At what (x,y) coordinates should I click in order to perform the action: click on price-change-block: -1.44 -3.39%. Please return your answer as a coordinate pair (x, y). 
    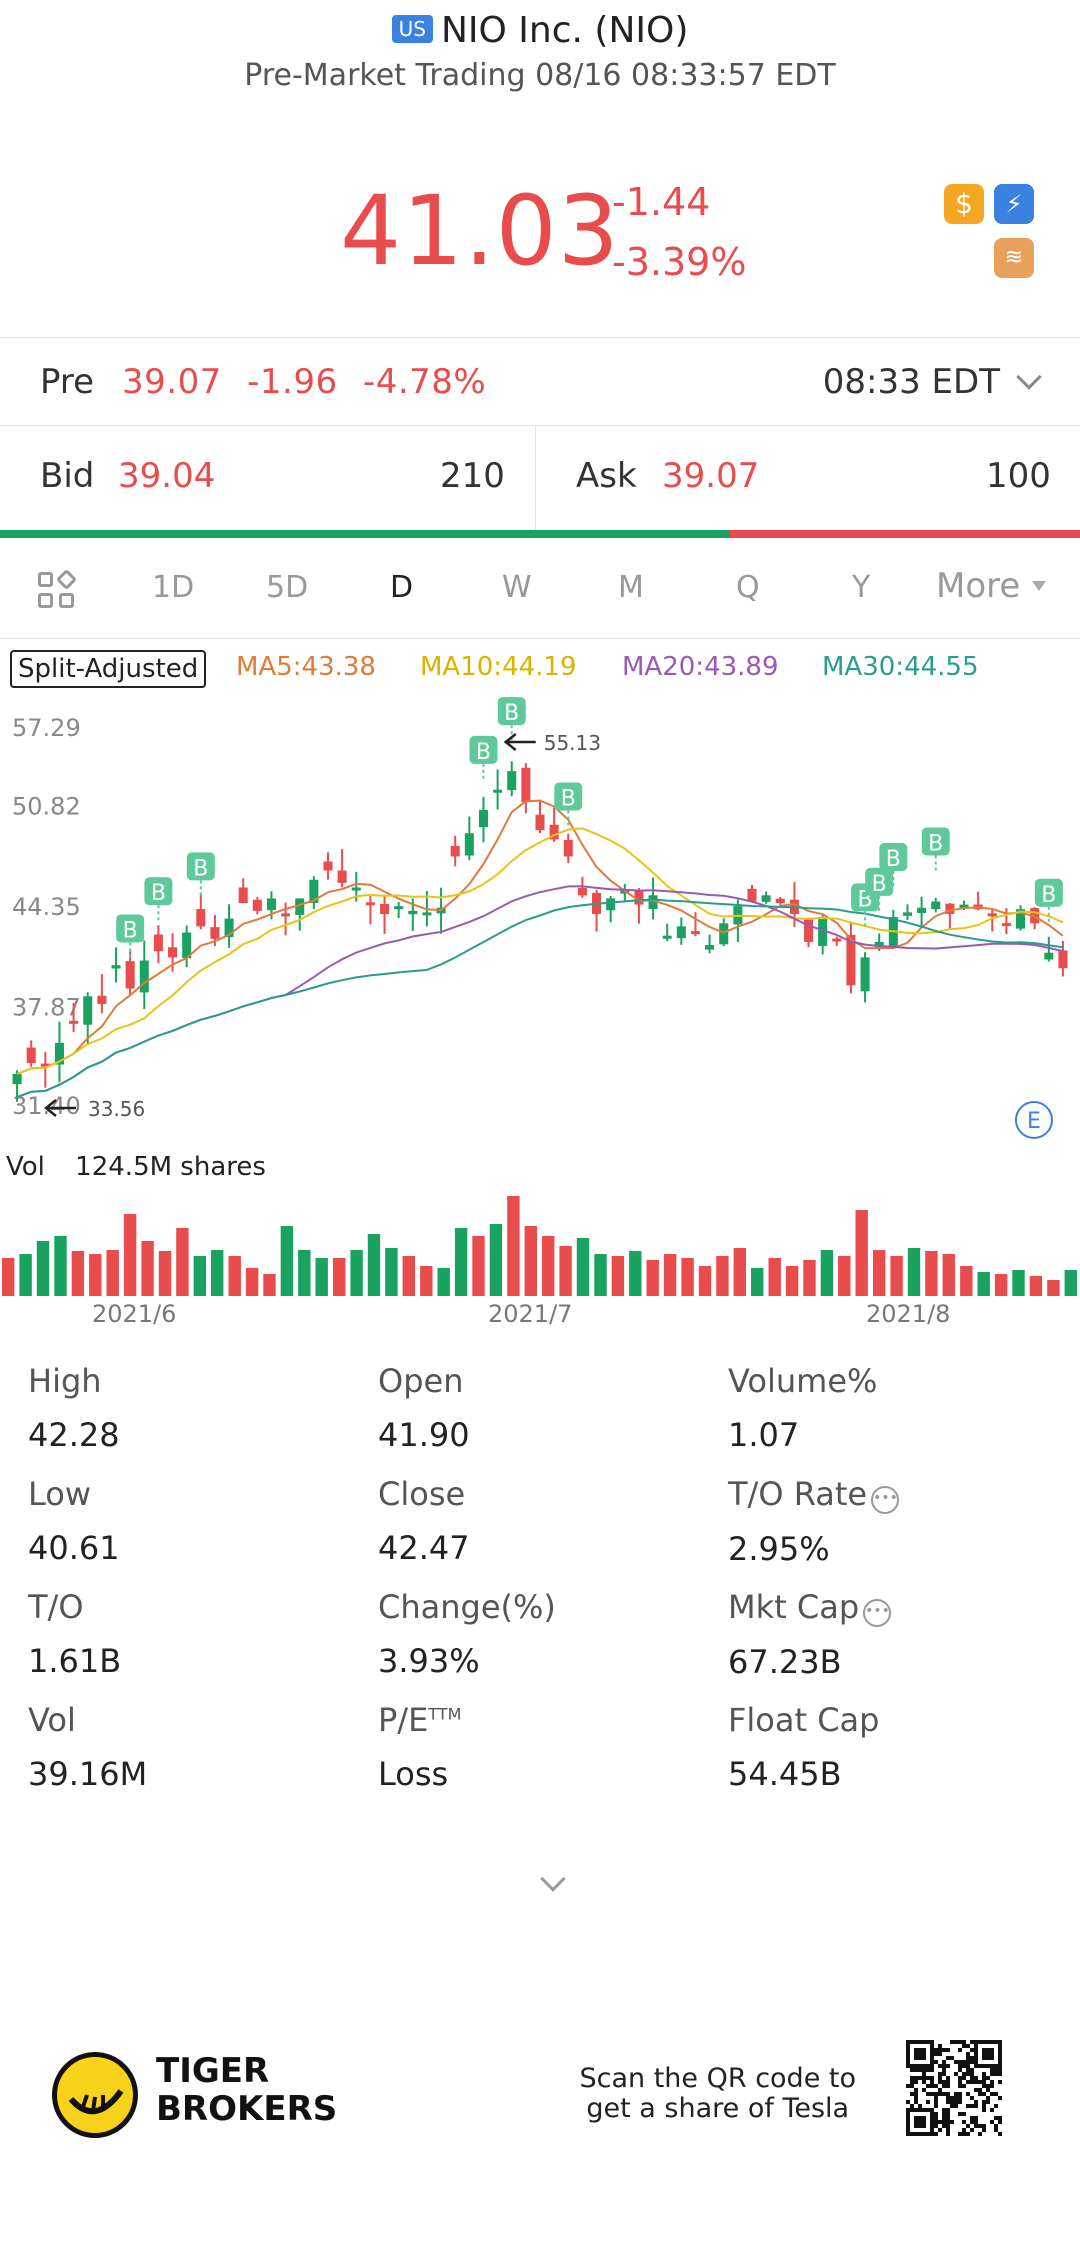
    Looking at the image, I should click on (679, 232).